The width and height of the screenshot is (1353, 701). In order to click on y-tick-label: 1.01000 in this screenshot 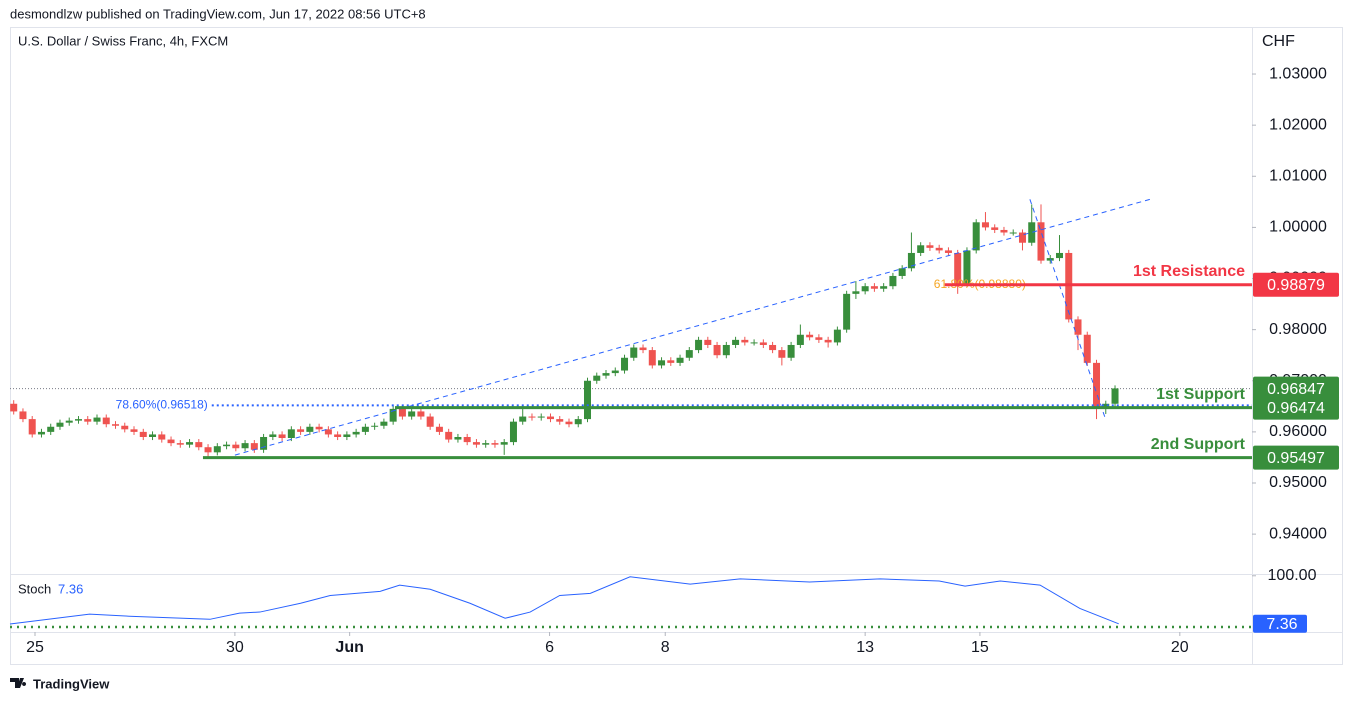, I will do `click(1298, 175)`.